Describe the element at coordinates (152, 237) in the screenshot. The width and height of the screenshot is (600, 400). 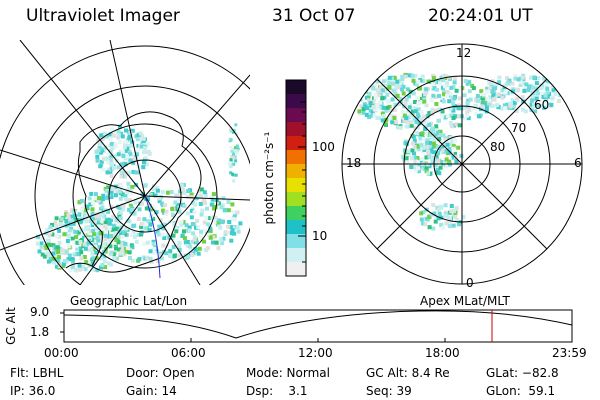
I see `geo-reference-meridian` at that location.